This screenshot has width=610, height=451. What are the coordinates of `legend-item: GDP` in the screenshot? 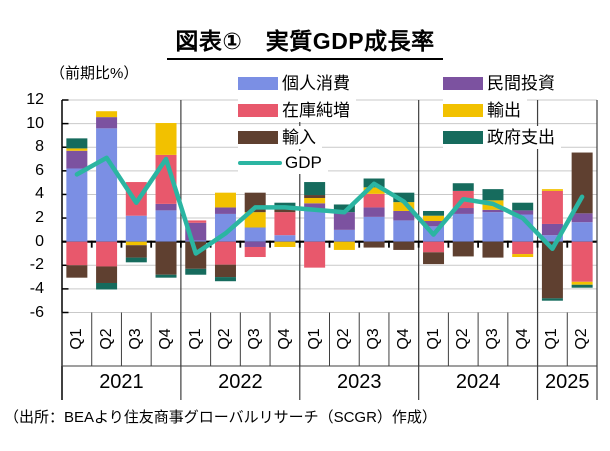 It's located at (283, 162).